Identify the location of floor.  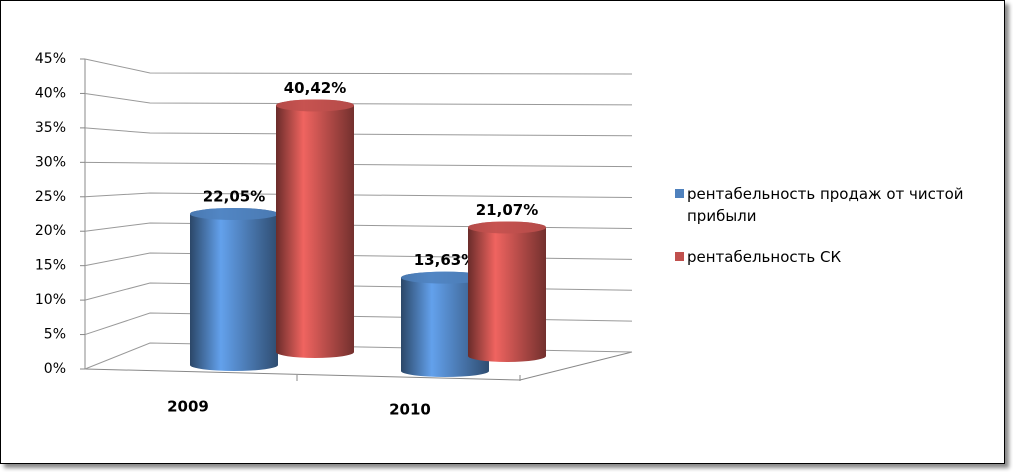
(358, 366).